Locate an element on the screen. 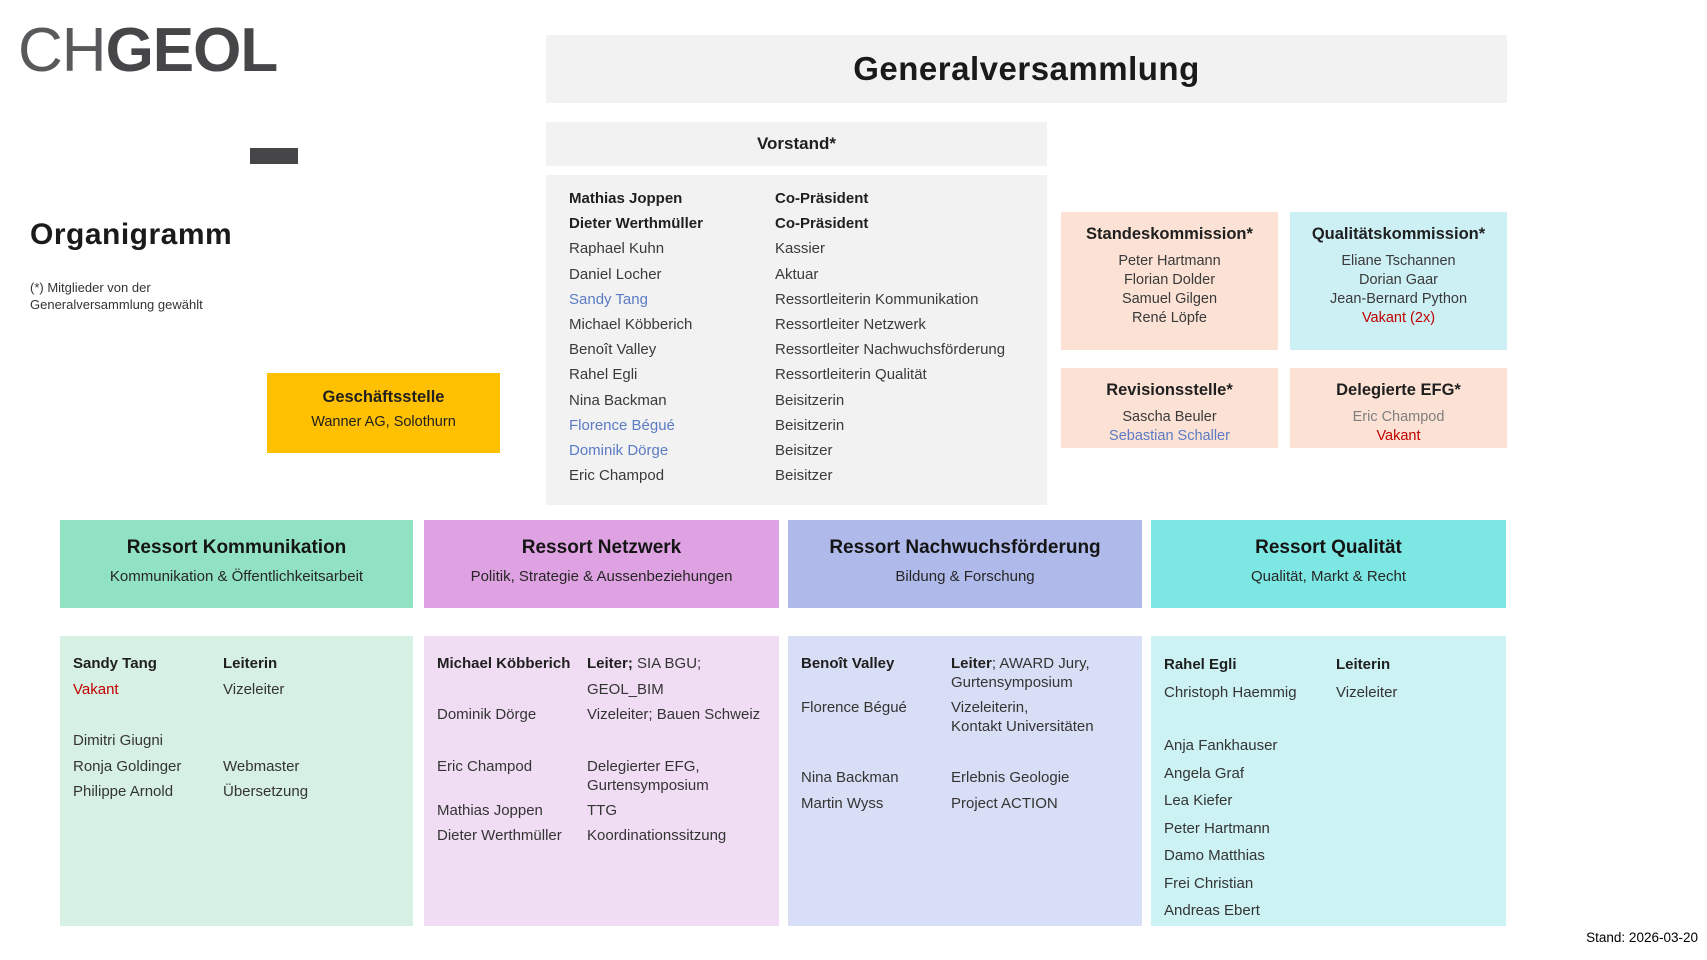 This screenshot has height=960, width=1707. vorstand-member-role: Ressortleiterin Qualität is located at coordinates (851, 375).